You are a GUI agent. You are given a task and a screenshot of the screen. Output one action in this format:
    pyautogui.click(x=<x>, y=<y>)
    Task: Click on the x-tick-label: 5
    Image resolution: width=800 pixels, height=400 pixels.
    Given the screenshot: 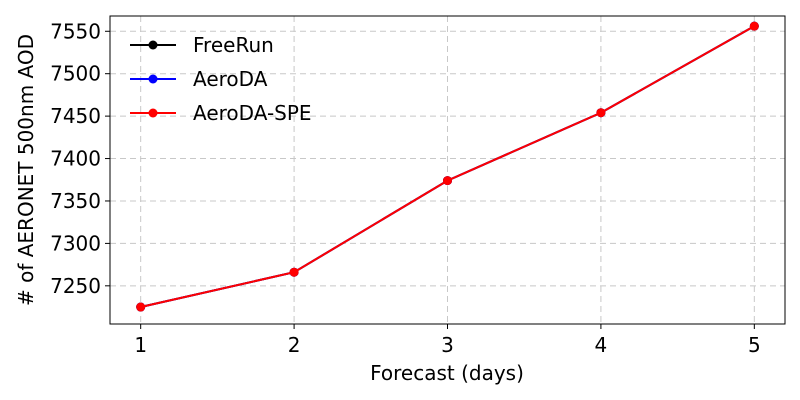 What is the action you would take?
    pyautogui.click(x=754, y=345)
    